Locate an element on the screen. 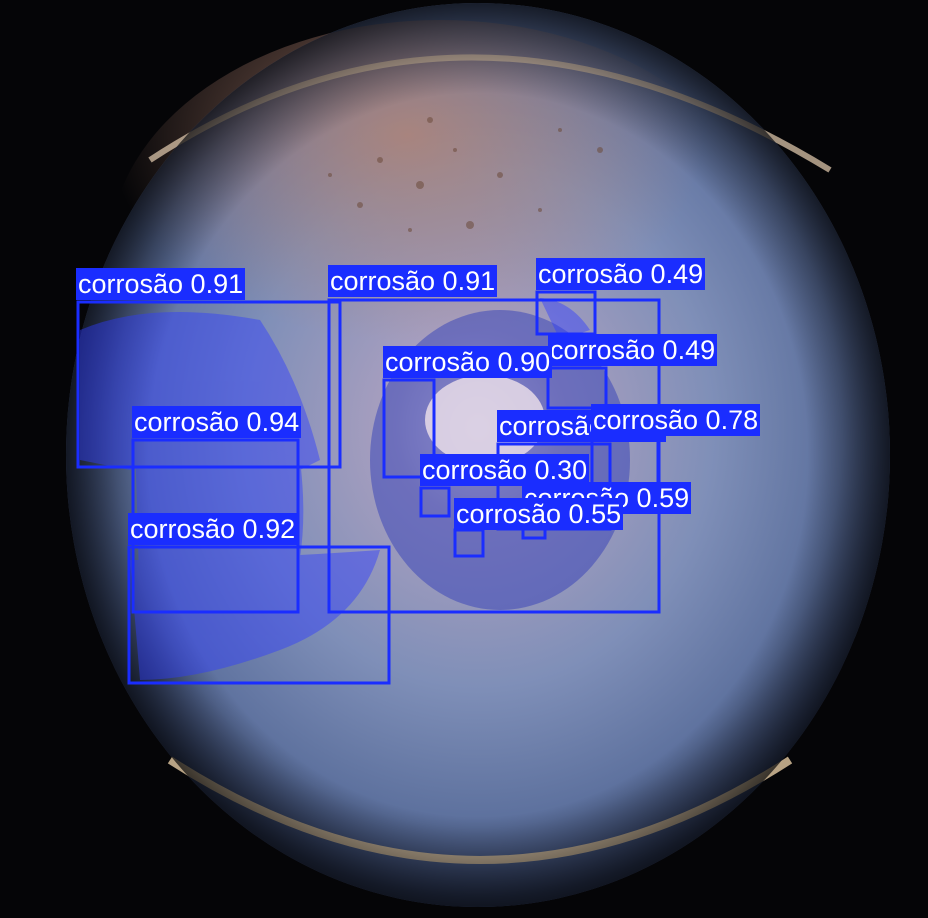 This screenshot has width=928, height=918. detection-label: corrosão 0.55 is located at coordinates (539, 514).